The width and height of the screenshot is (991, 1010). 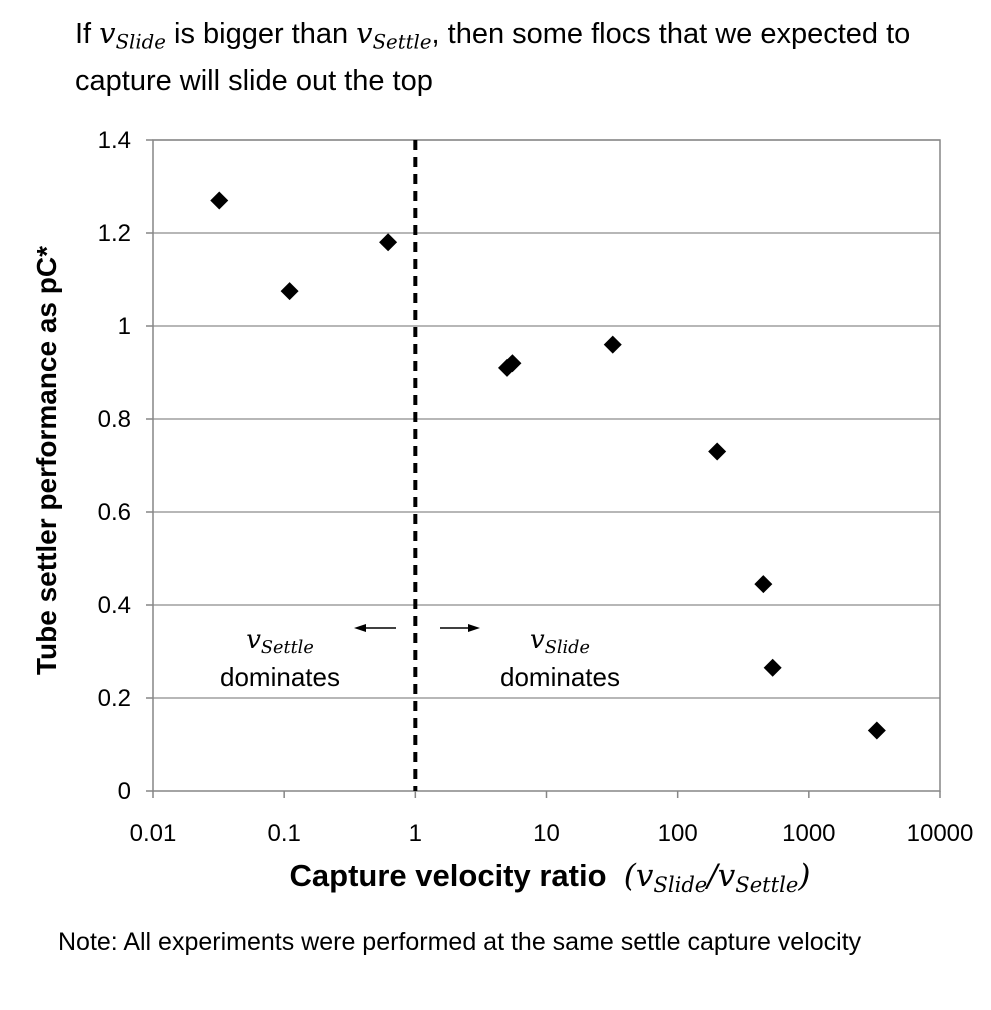 What do you see at coordinates (712, 876) in the screenshot?
I see `x-math-slash: /` at bounding box center [712, 876].